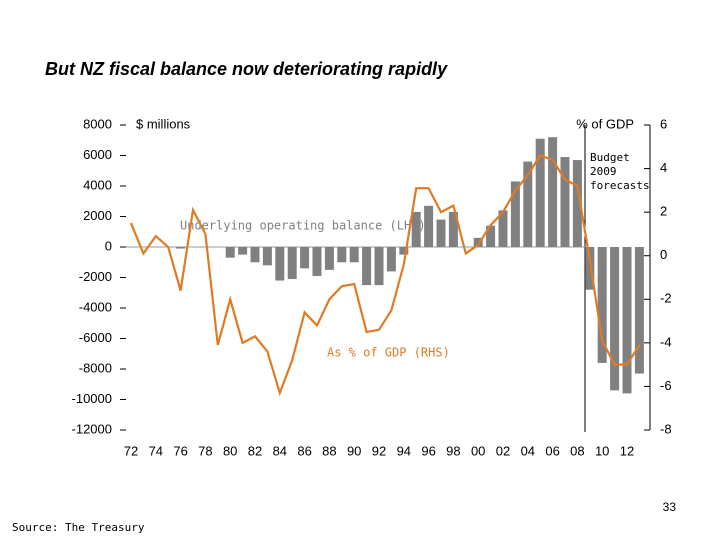 The width and height of the screenshot is (720, 545). What do you see at coordinates (602, 450) in the screenshot?
I see `x-tick-label: 10` at bounding box center [602, 450].